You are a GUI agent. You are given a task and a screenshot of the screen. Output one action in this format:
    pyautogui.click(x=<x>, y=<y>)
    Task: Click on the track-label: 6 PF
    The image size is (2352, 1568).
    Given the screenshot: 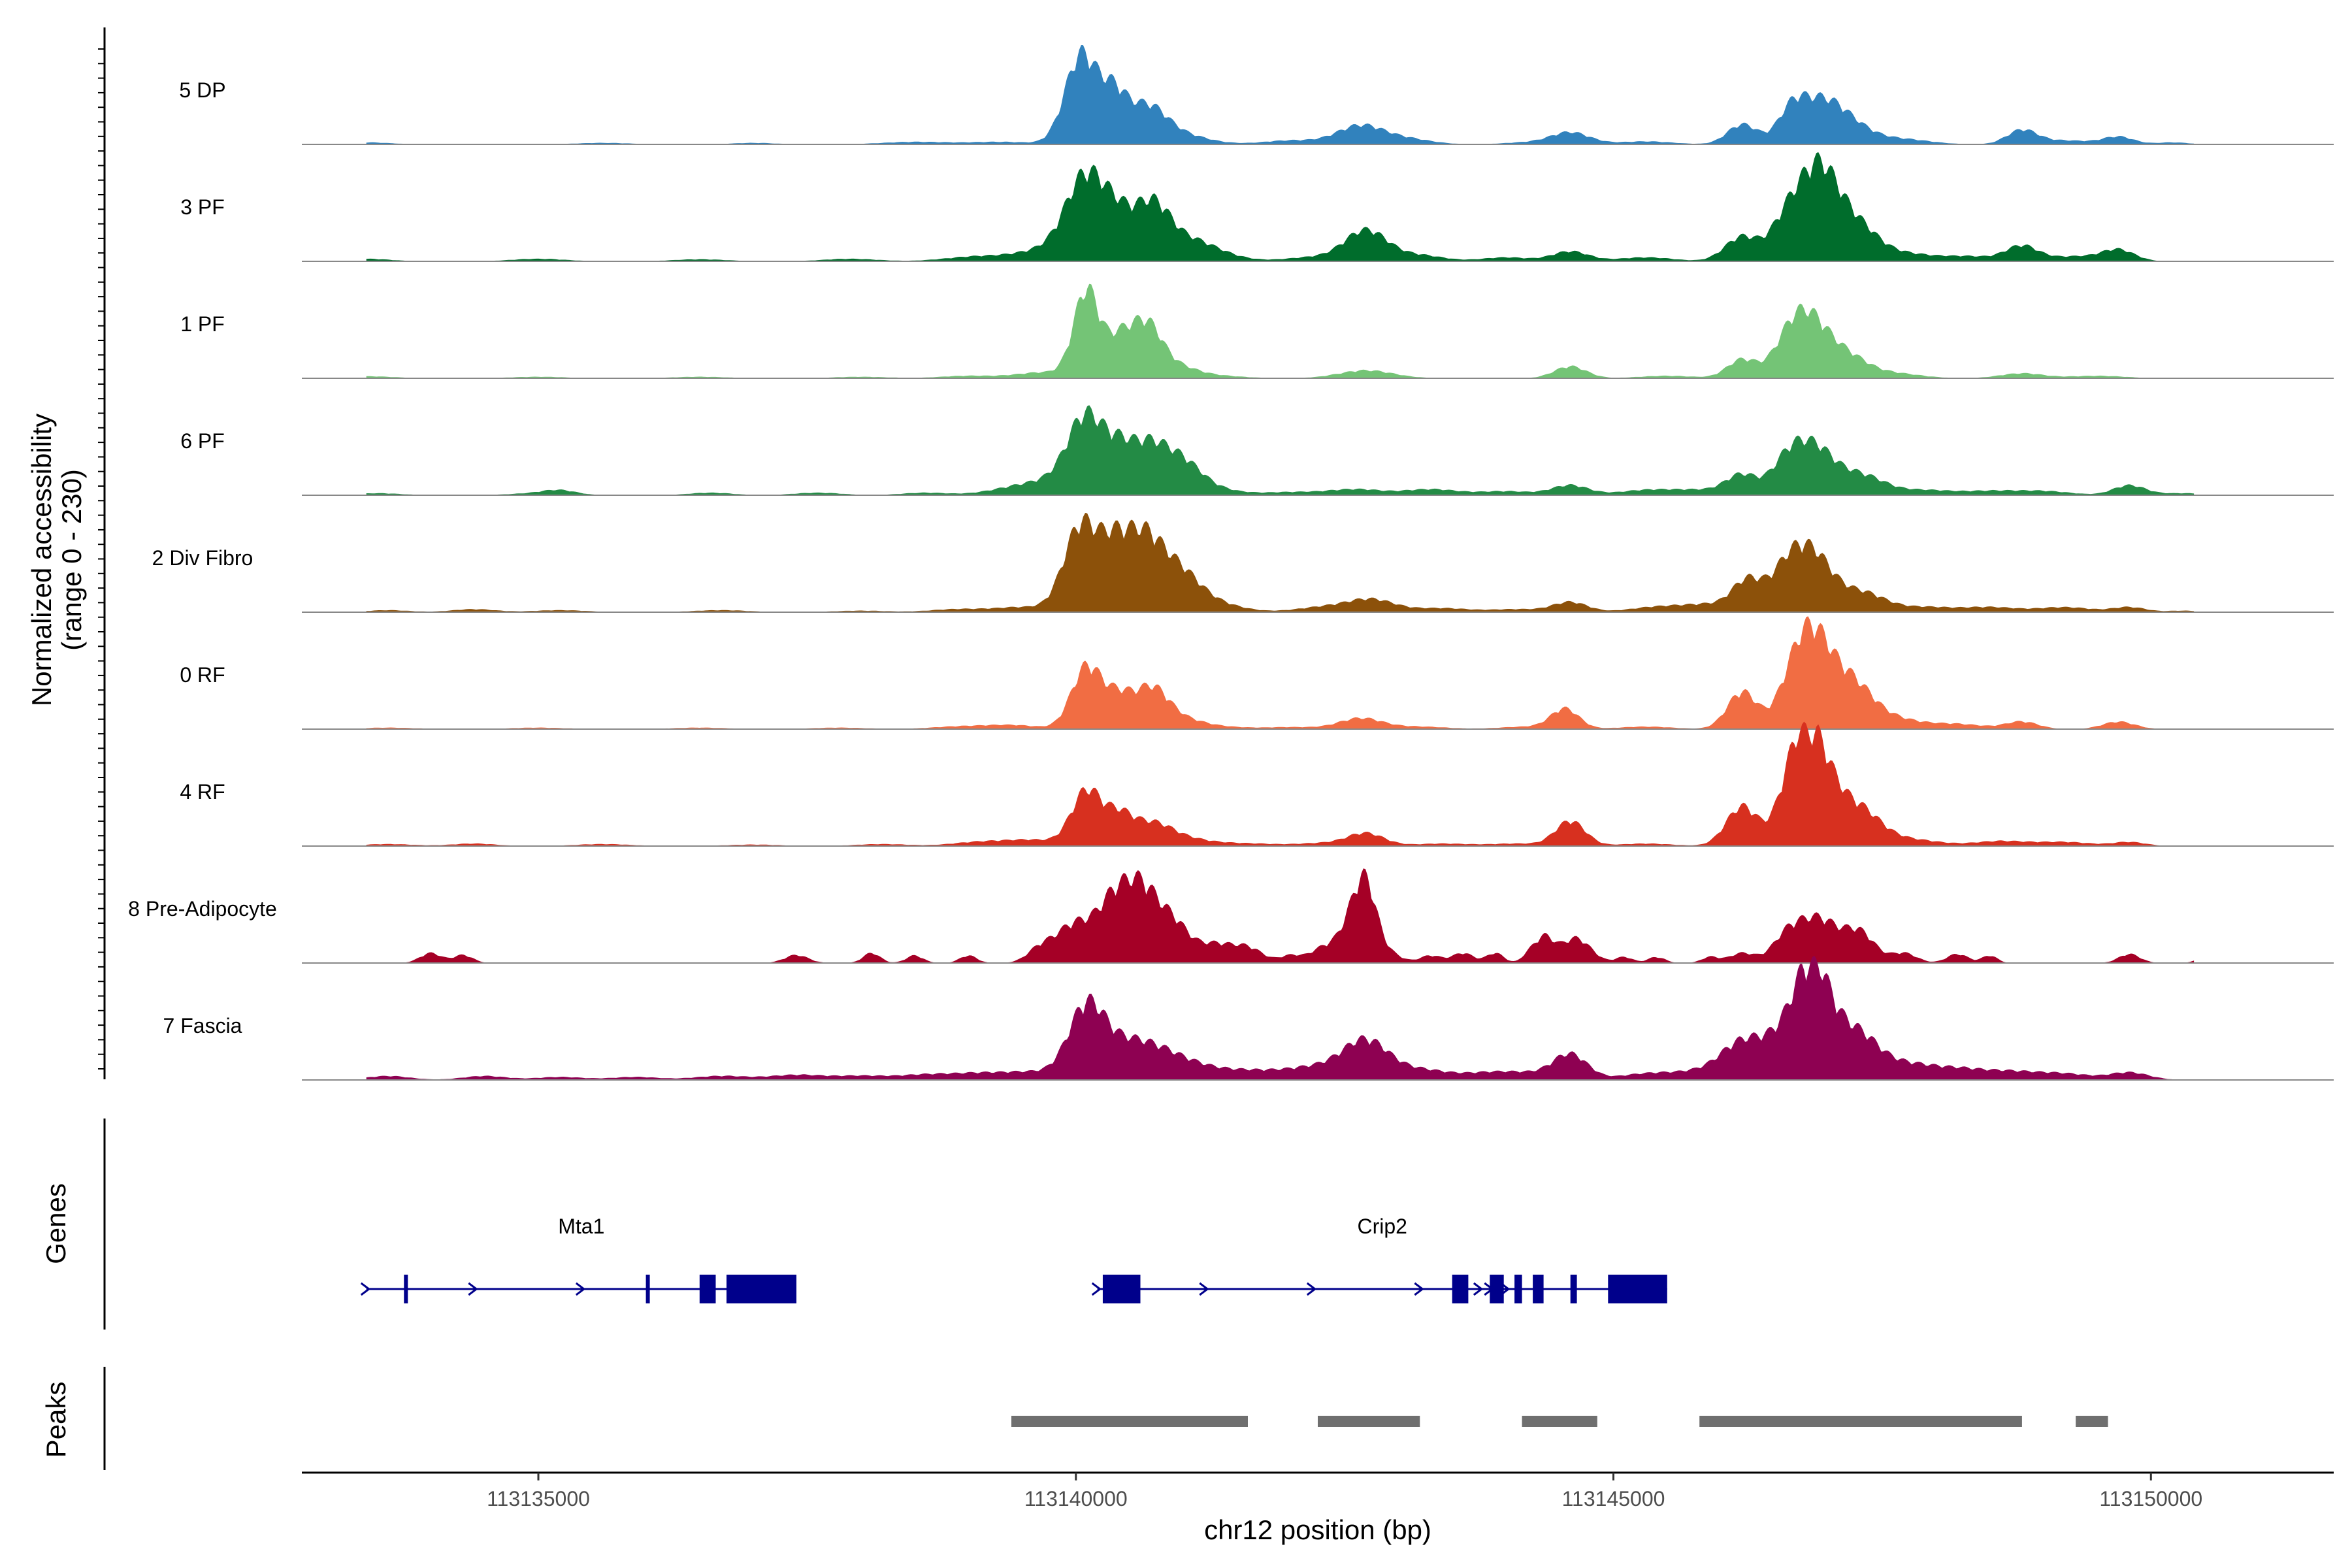 What is the action you would take?
    pyautogui.click(x=202, y=441)
    